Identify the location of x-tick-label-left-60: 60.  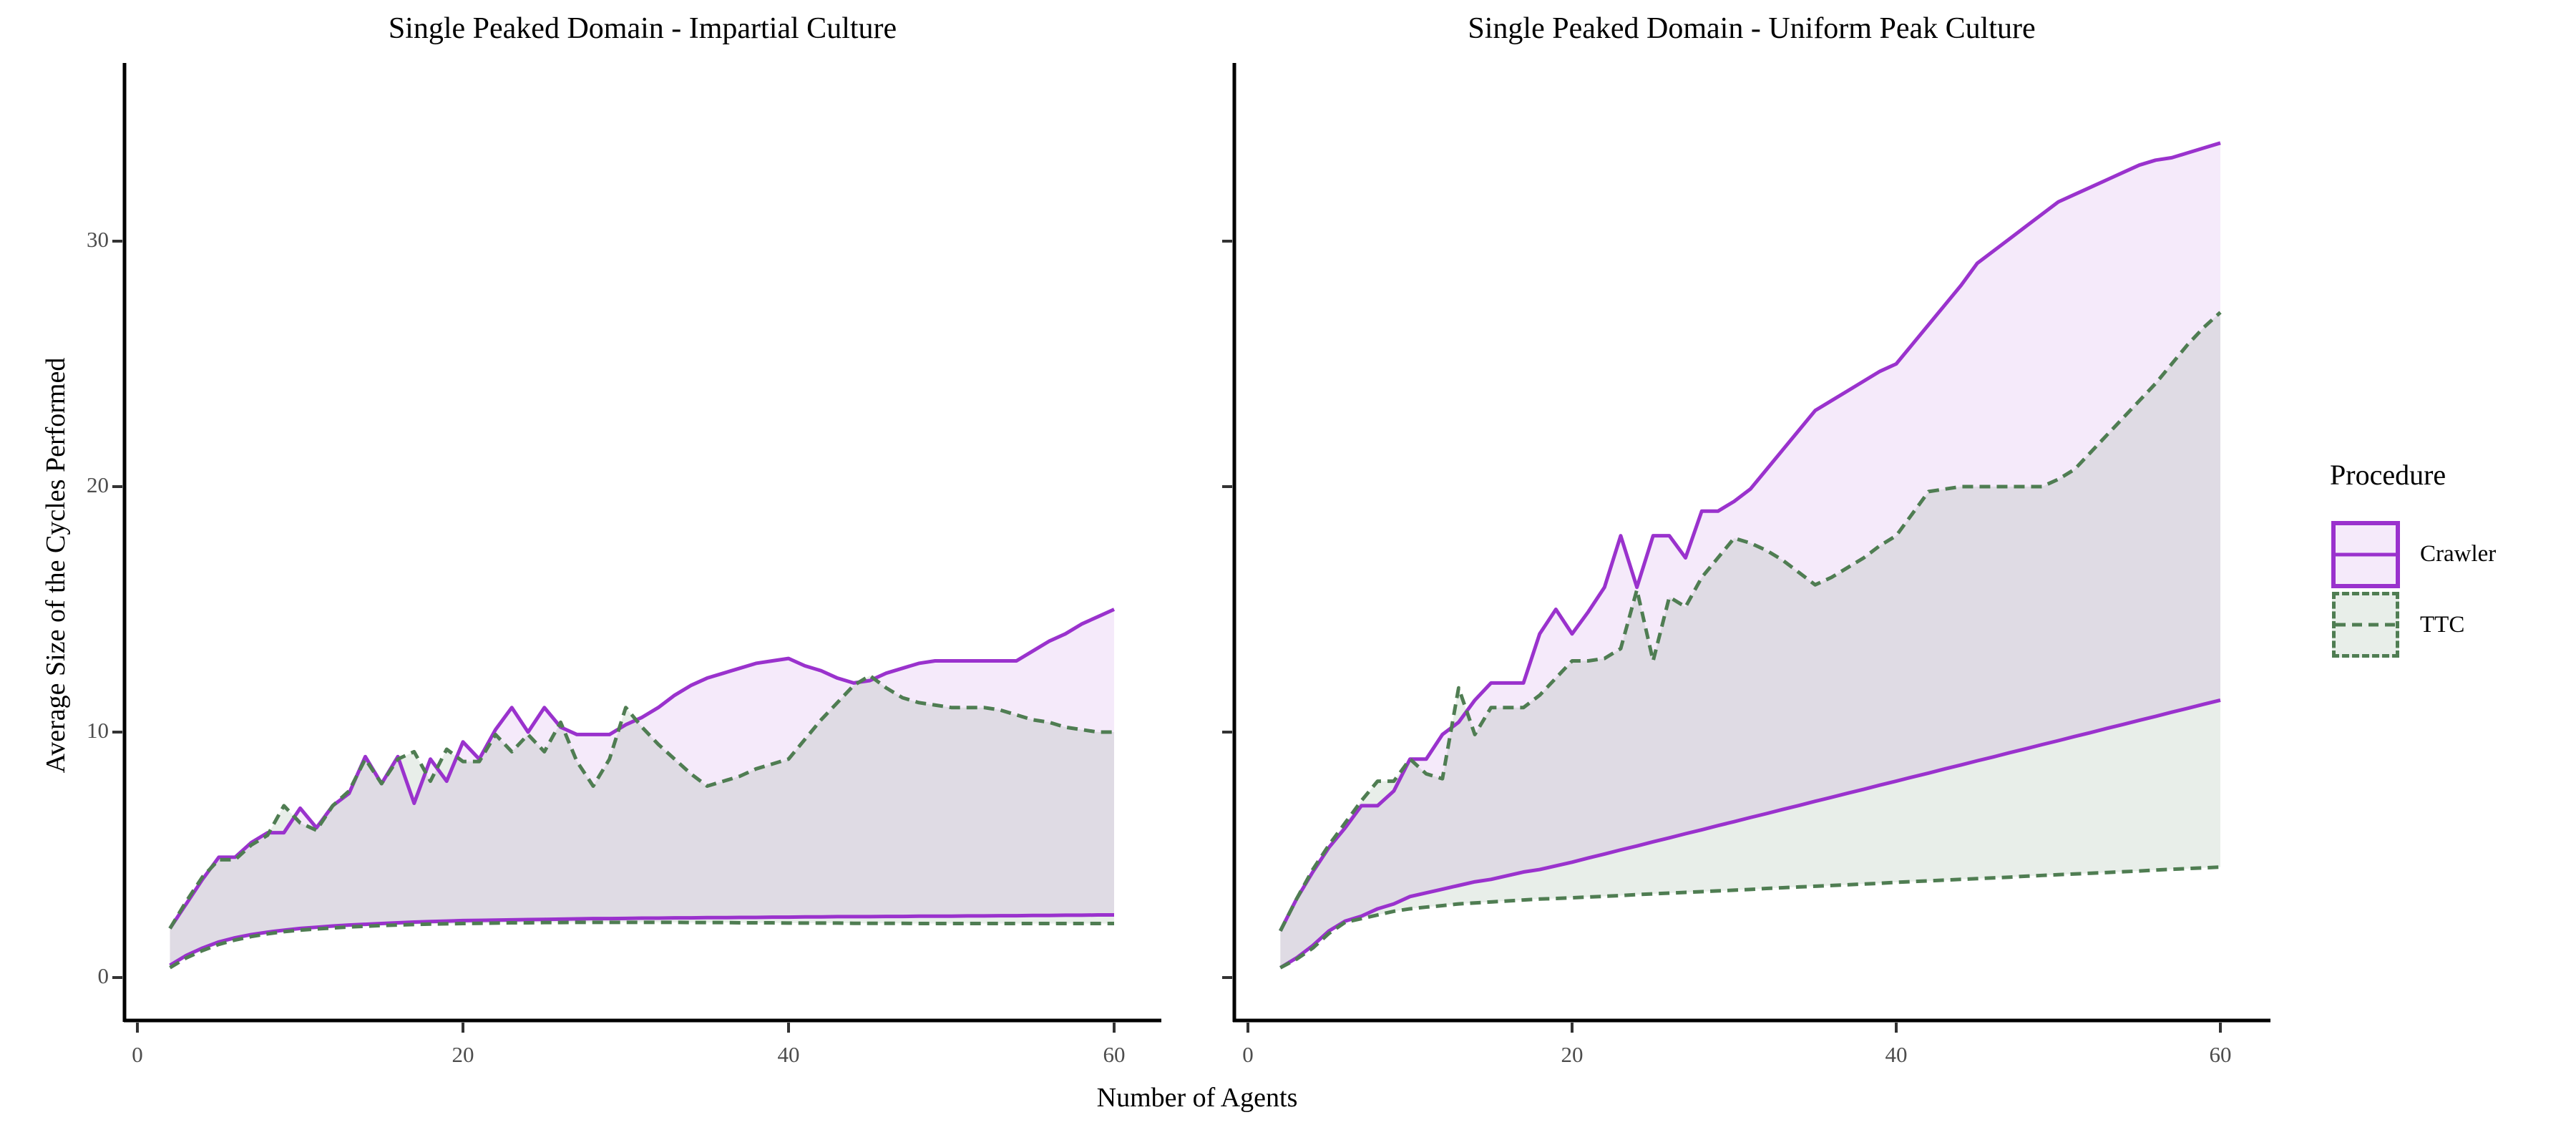
(1114, 1054).